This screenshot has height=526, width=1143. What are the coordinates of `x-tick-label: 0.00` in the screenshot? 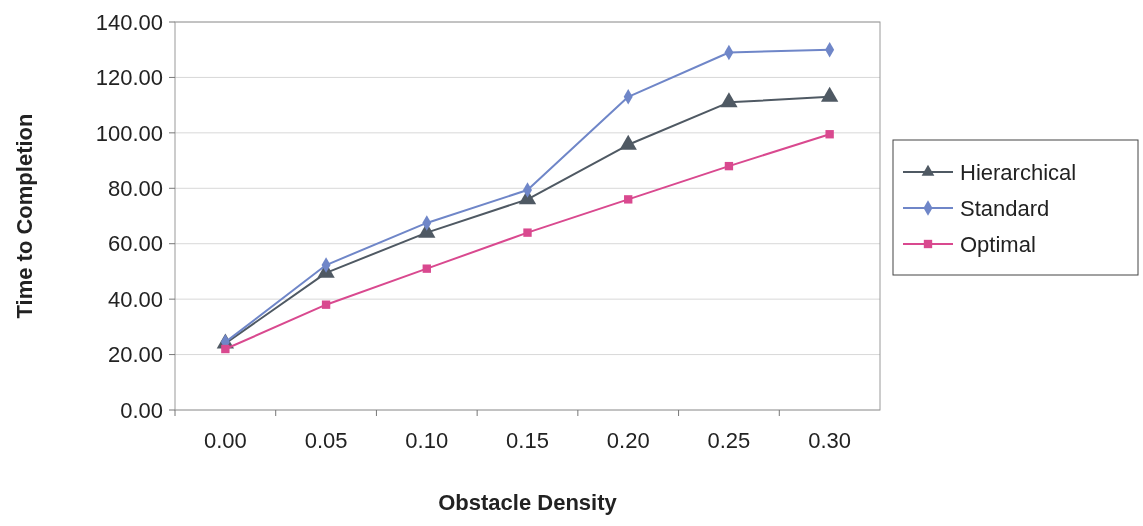 It's located at (225, 440).